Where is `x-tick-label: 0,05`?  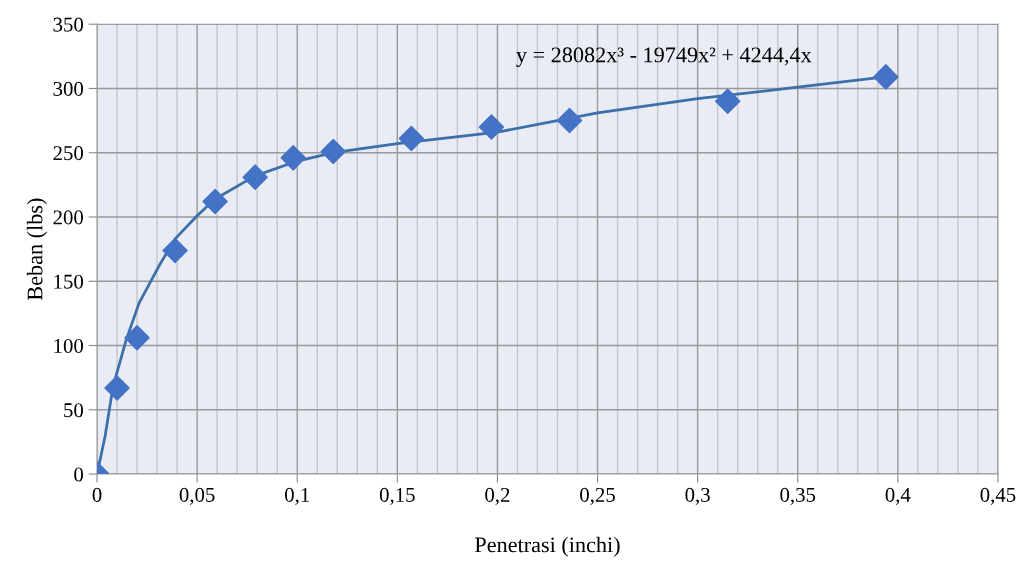 x-tick-label: 0,05 is located at coordinates (197, 496).